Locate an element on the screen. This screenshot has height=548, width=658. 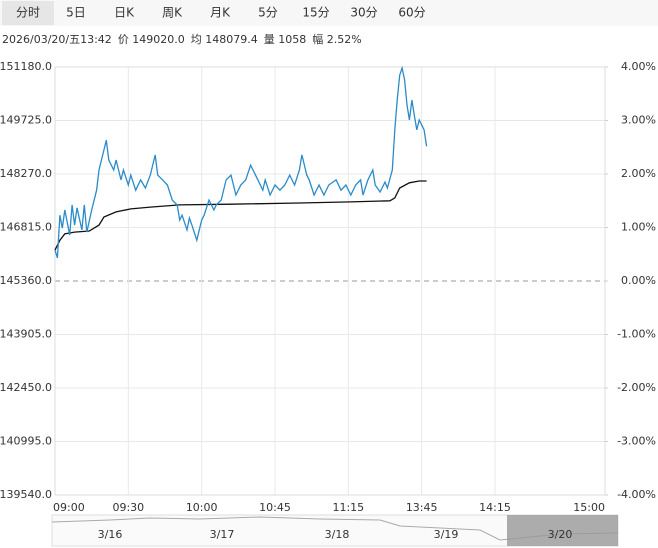
y-tick-label: 142450.0 is located at coordinates (26, 387).